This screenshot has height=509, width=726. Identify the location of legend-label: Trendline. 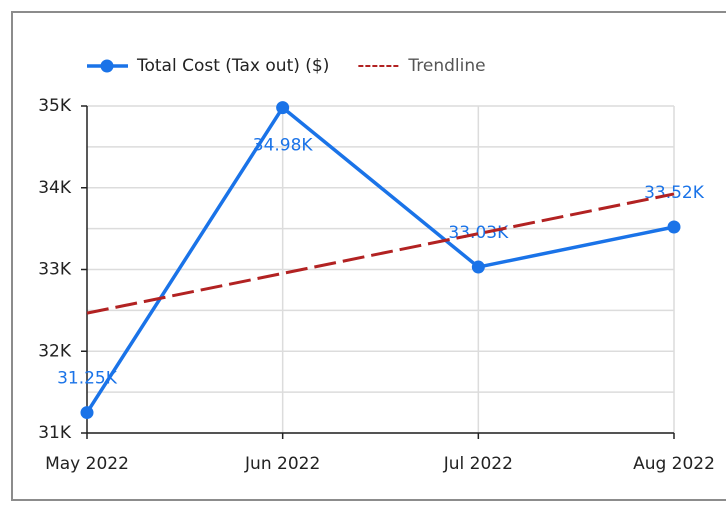
(446, 66).